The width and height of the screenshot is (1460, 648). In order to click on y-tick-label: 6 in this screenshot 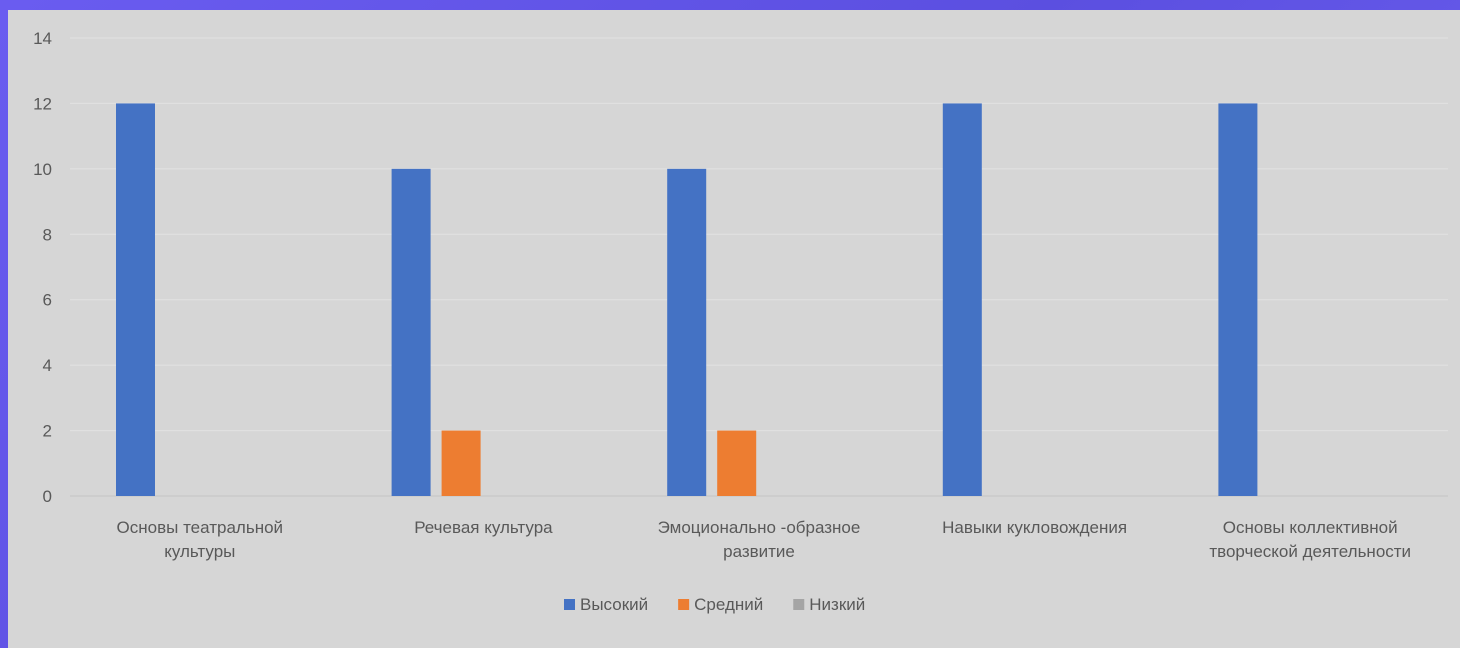, I will do `click(47, 300)`.